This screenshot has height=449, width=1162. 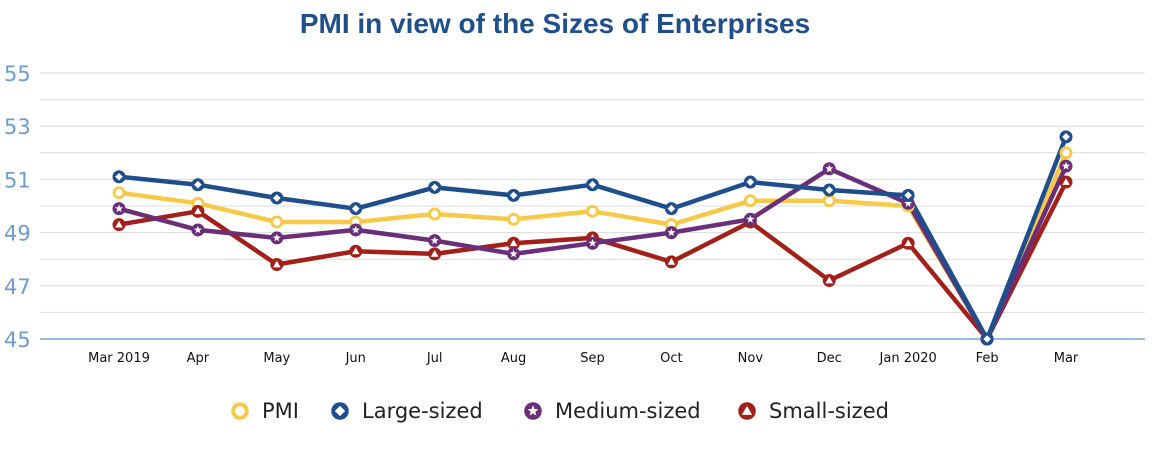 What do you see at coordinates (355, 358) in the screenshot?
I see `x-tick-label: Jun` at bounding box center [355, 358].